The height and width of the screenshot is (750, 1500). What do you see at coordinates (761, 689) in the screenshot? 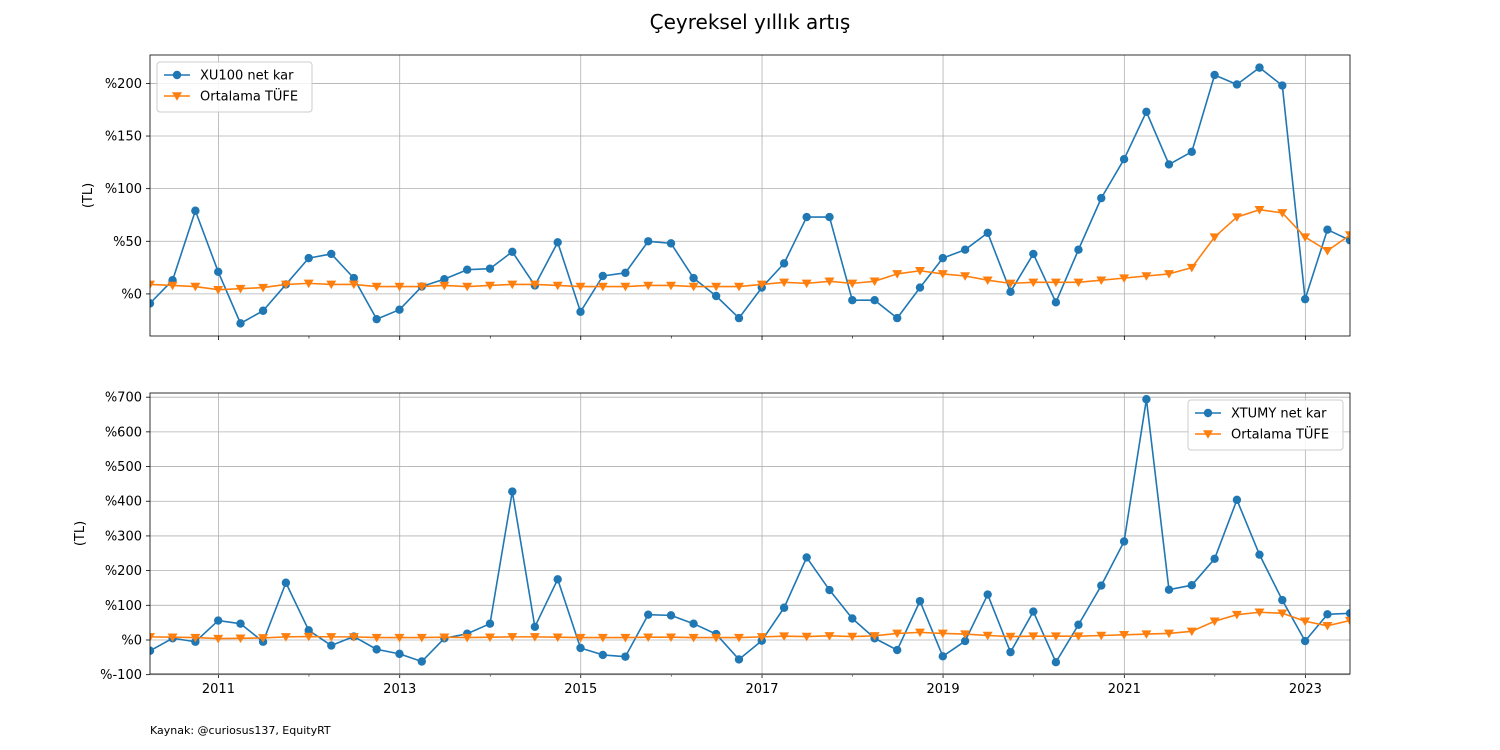
I see `x-tick-label: 2017` at bounding box center [761, 689].